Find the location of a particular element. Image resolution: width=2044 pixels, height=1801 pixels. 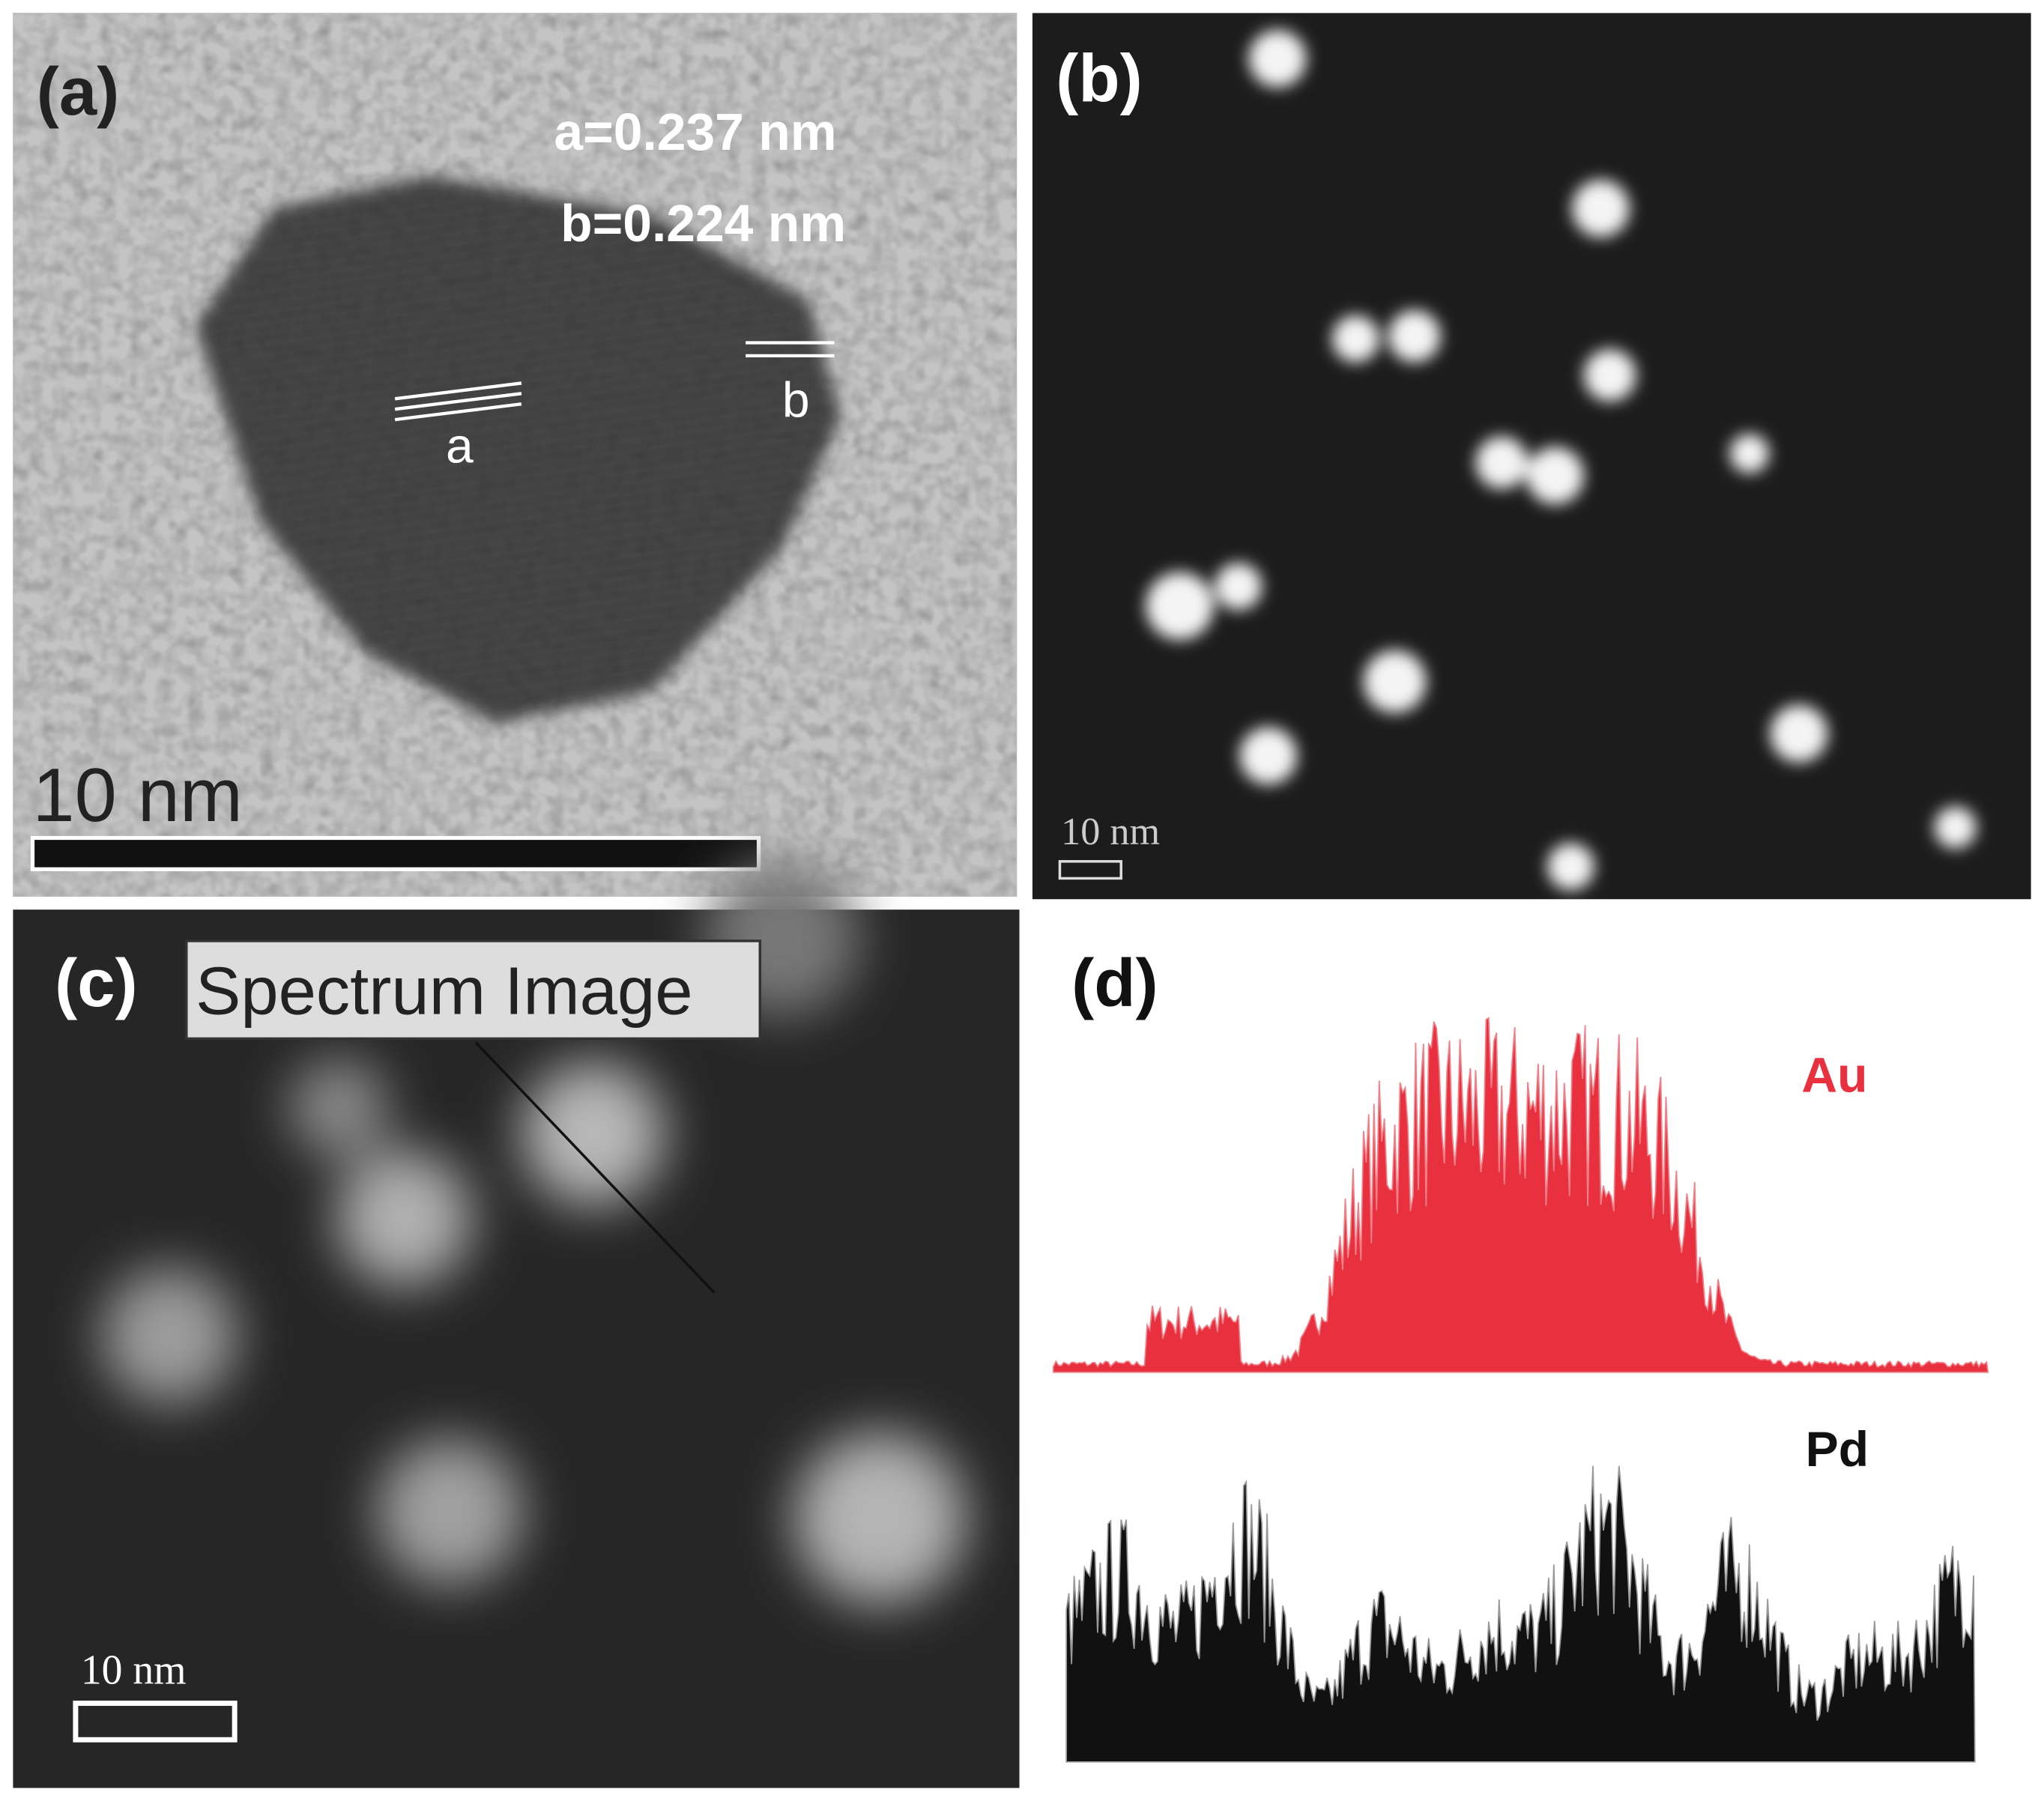

lattice-label: b is located at coordinates (796, 401).